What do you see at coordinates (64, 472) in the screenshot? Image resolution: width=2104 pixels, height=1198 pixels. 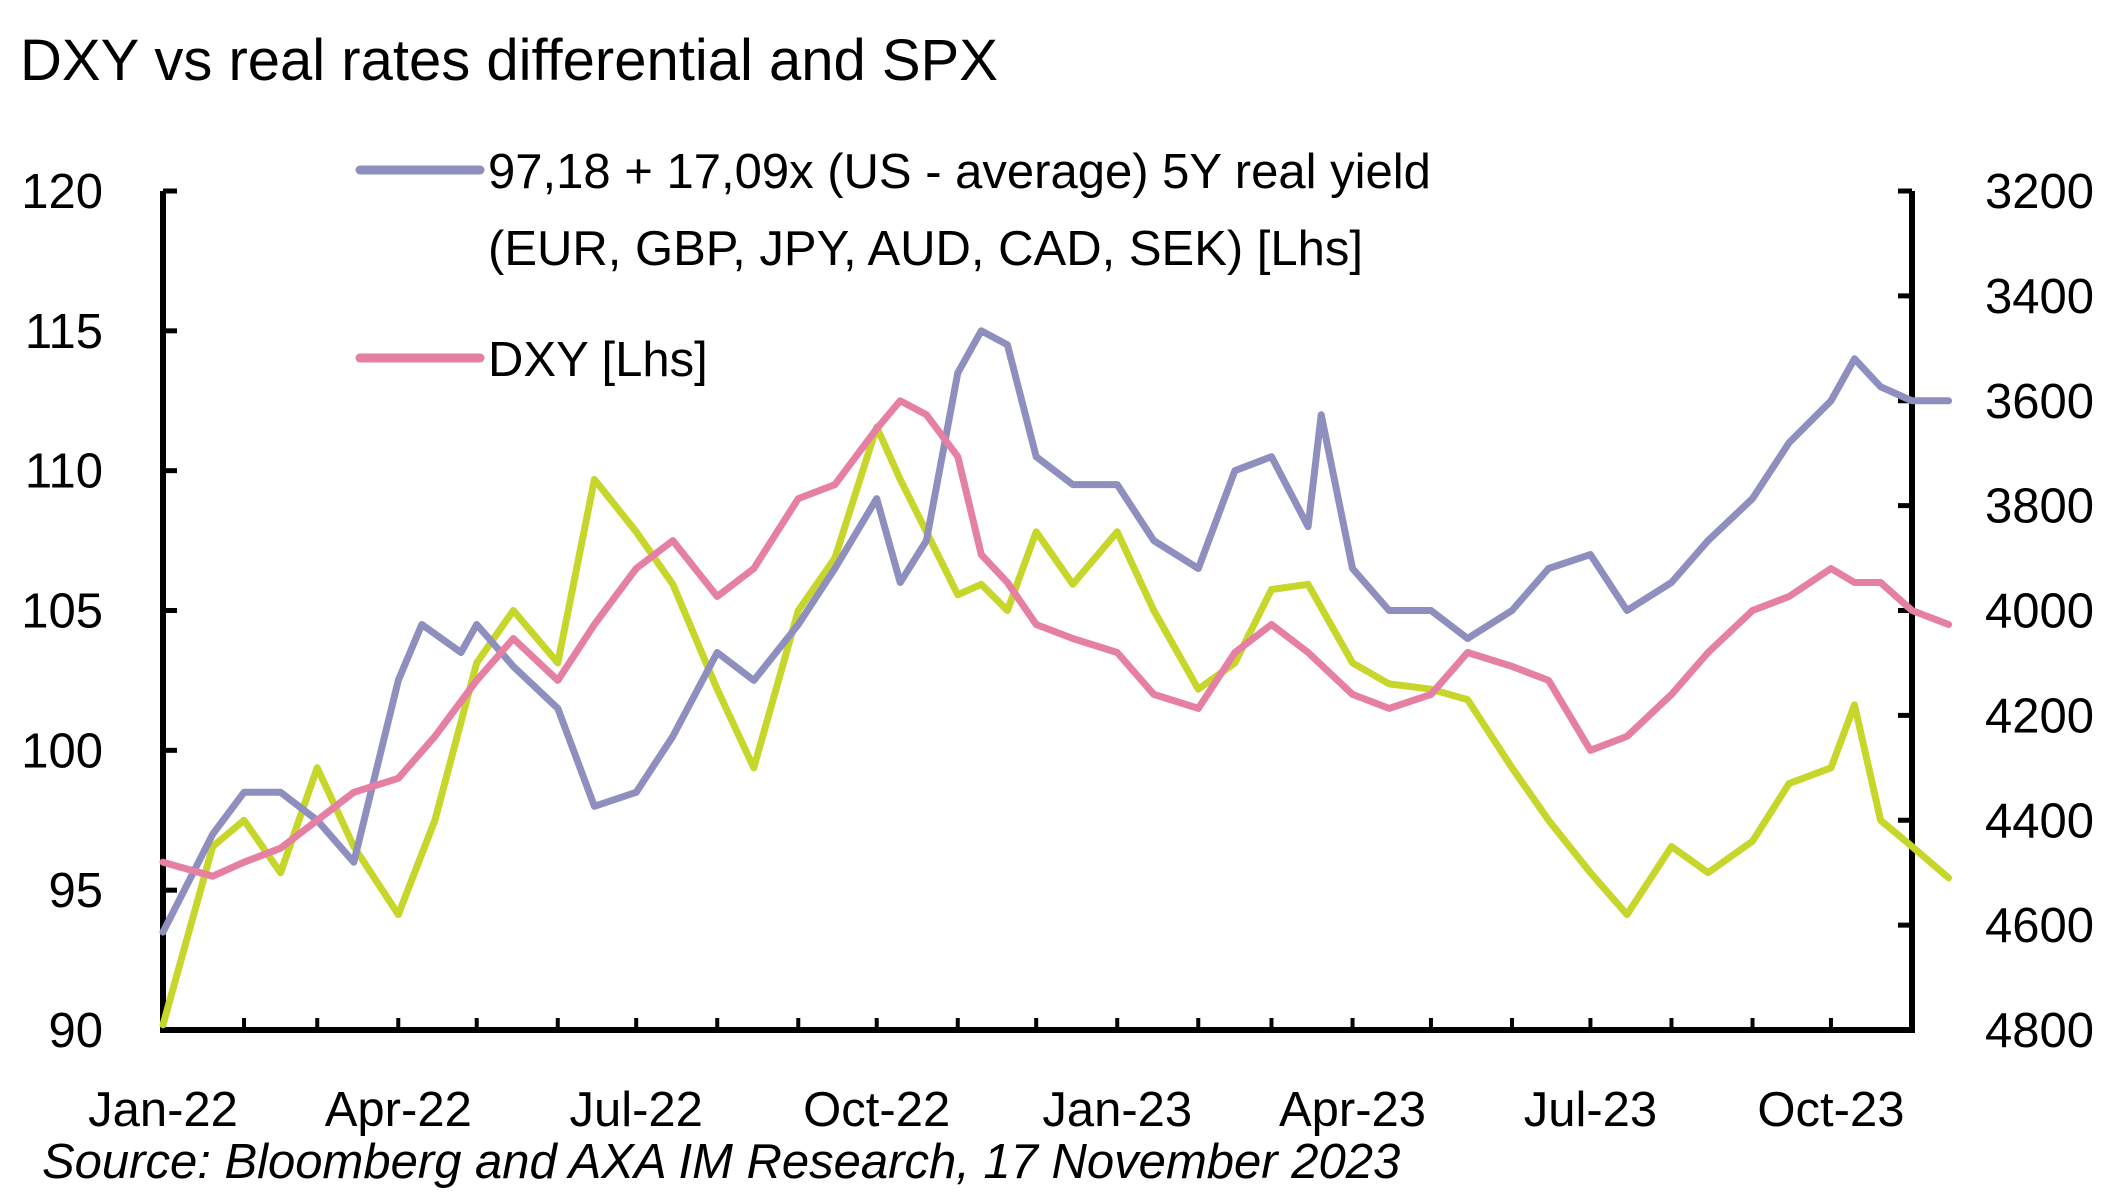 I see `left-axis-tick-label: 110` at bounding box center [64, 472].